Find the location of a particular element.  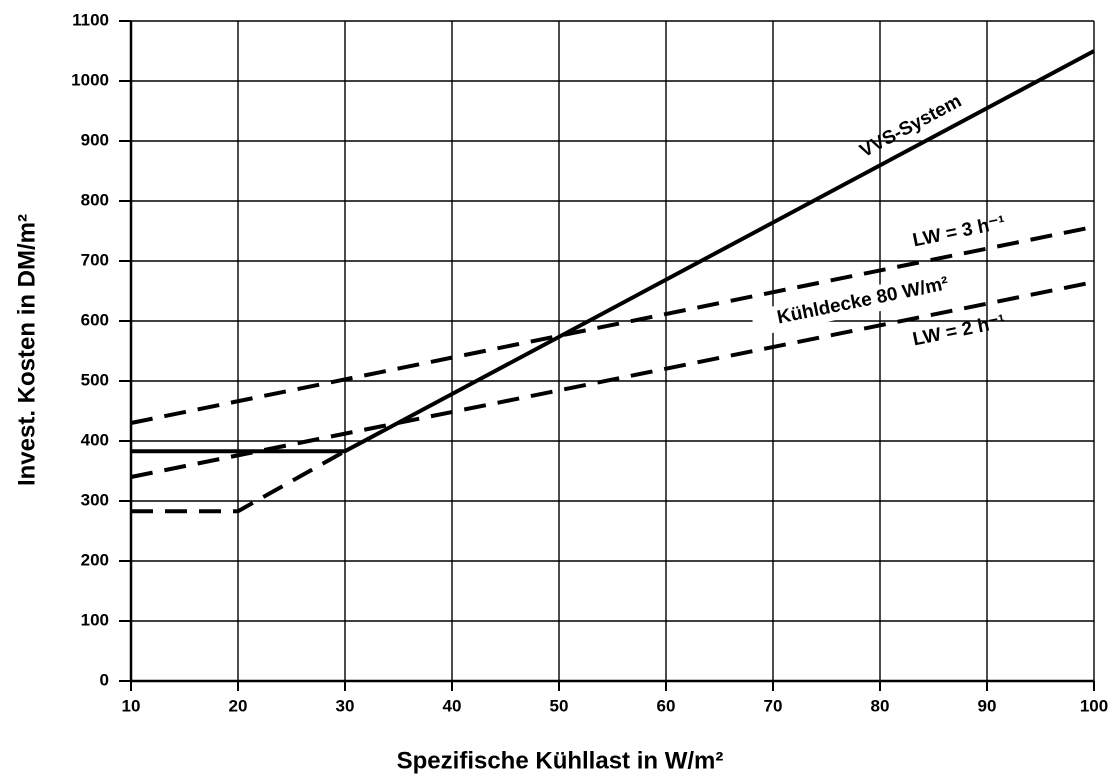

y-tick-label: 200 is located at coordinates (95, 559).